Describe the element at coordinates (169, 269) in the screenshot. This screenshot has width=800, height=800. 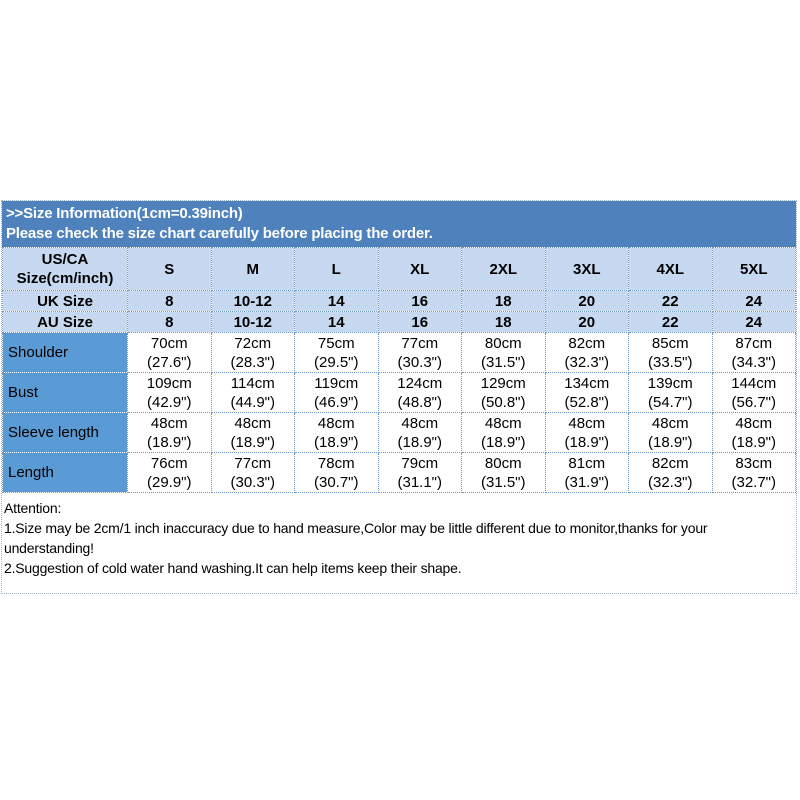
I see `size-column-header: S` at that location.